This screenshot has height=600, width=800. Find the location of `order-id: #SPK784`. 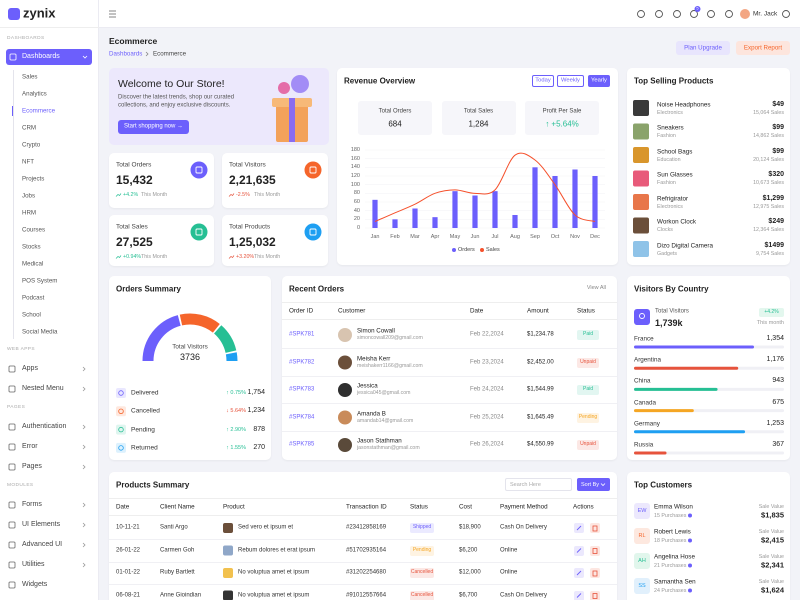

order-id: #SPK784 is located at coordinates (302, 417).